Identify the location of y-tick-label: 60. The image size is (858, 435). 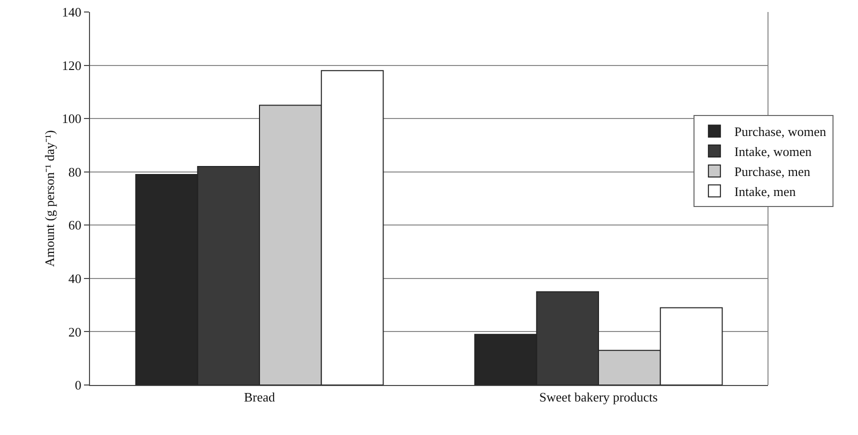
(75, 225).